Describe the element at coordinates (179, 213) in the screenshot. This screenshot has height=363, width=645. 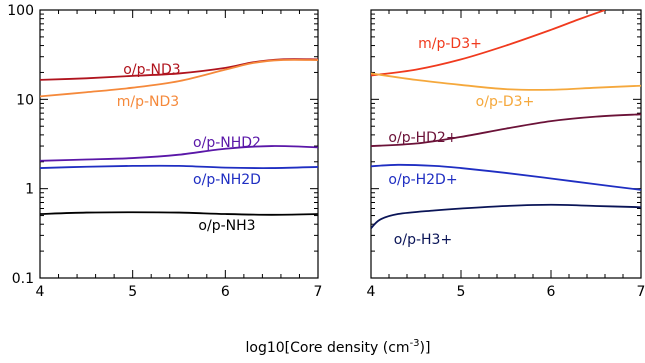
I see `series-line-o-p-nh3` at that location.